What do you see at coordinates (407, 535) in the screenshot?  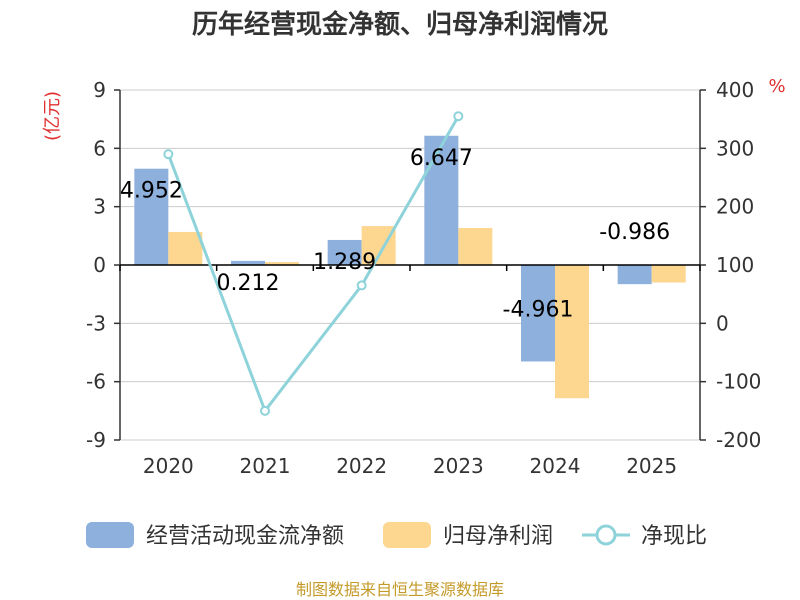 I see `legend-swatch-netprofit` at bounding box center [407, 535].